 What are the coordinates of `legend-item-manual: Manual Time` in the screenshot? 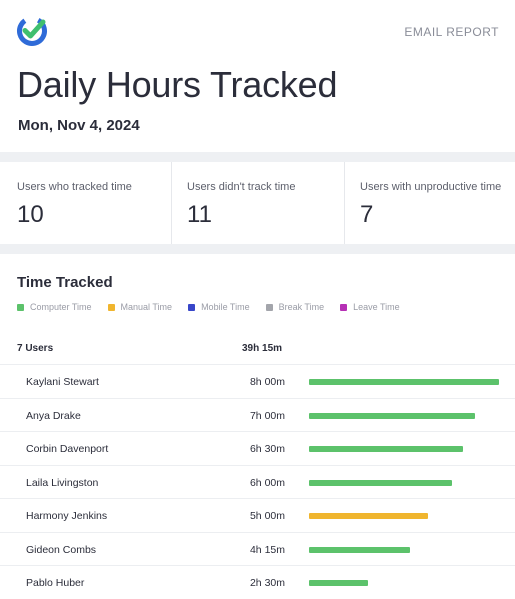 It's located at (140, 307).